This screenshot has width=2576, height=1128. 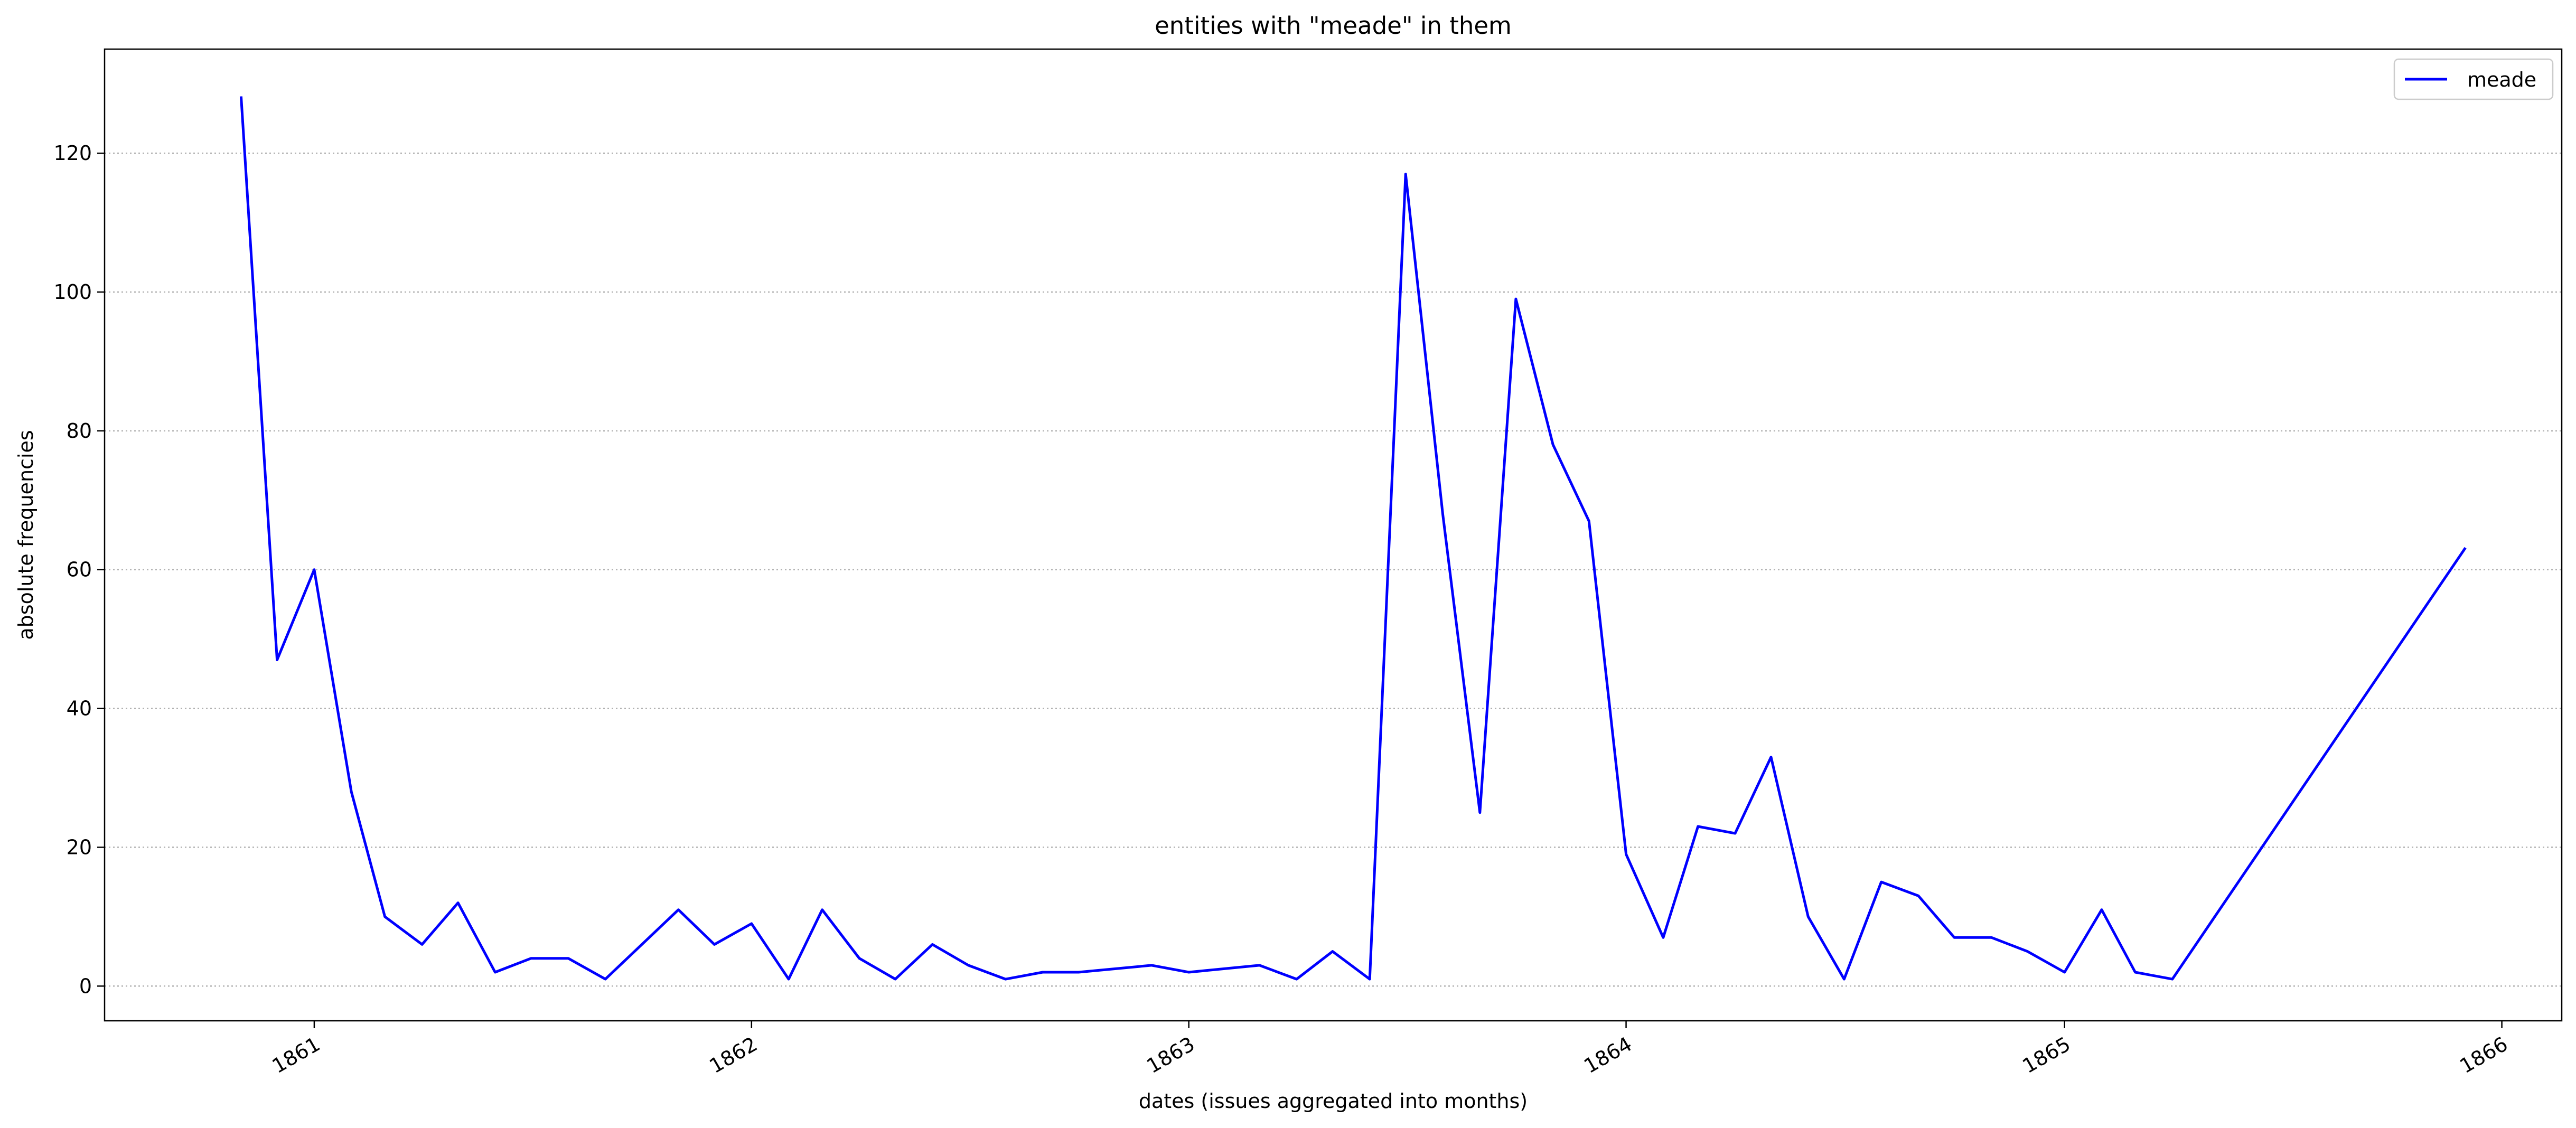 What do you see at coordinates (1333, 26) in the screenshot?
I see `chart-title: entities with "meade" in them` at bounding box center [1333, 26].